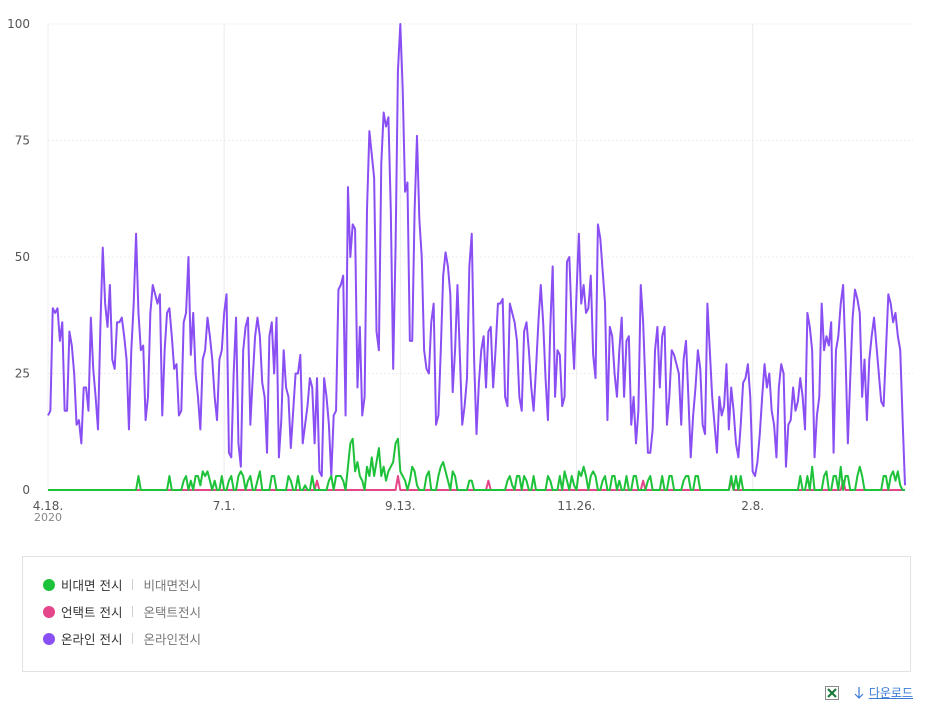  I want to click on y-tick-label: 50, so click(22, 257).